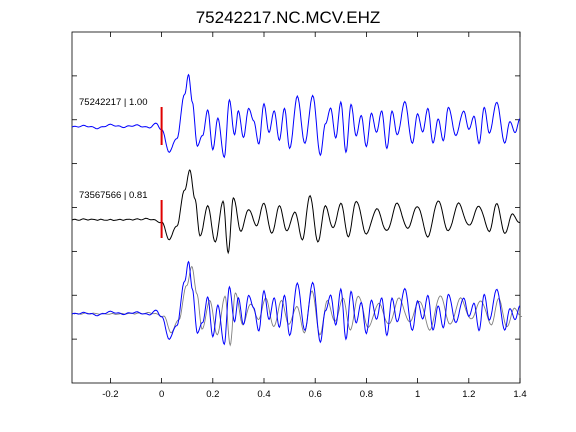 The height and width of the screenshot is (432, 576). What do you see at coordinates (417, 394) in the screenshot?
I see `x-tick-label: 1` at bounding box center [417, 394].